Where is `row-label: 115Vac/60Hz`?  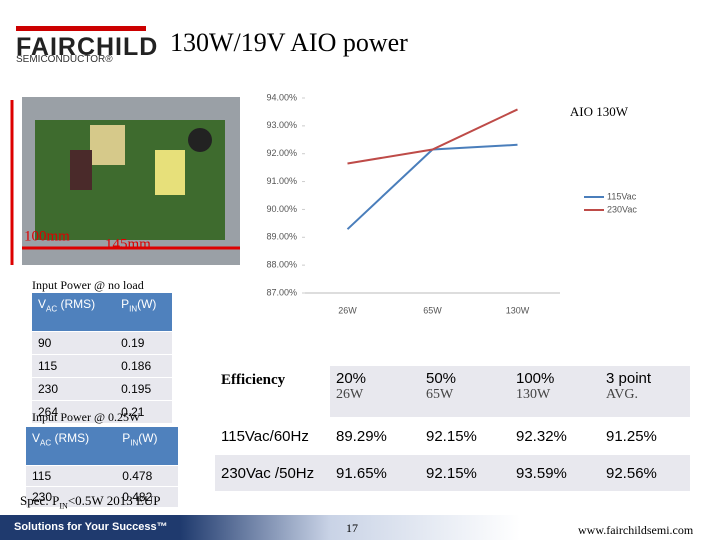 row-label: 115Vac/60Hz is located at coordinates (272, 436).